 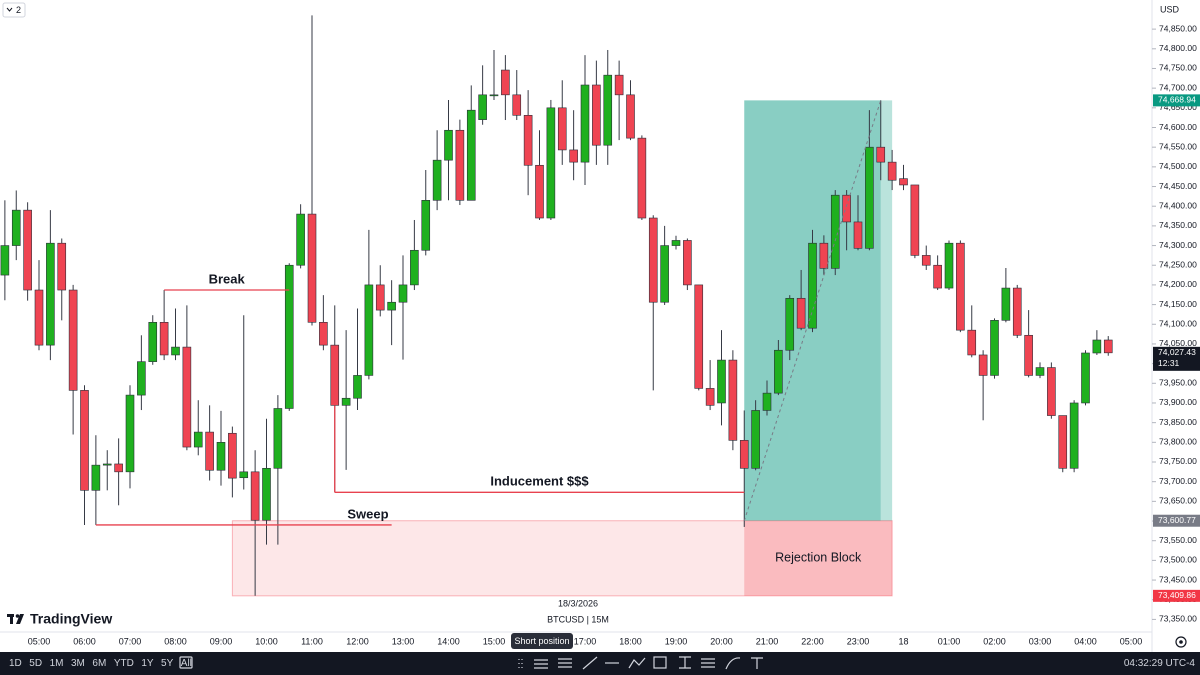 I want to click on fib-tool, so click(x=565, y=663).